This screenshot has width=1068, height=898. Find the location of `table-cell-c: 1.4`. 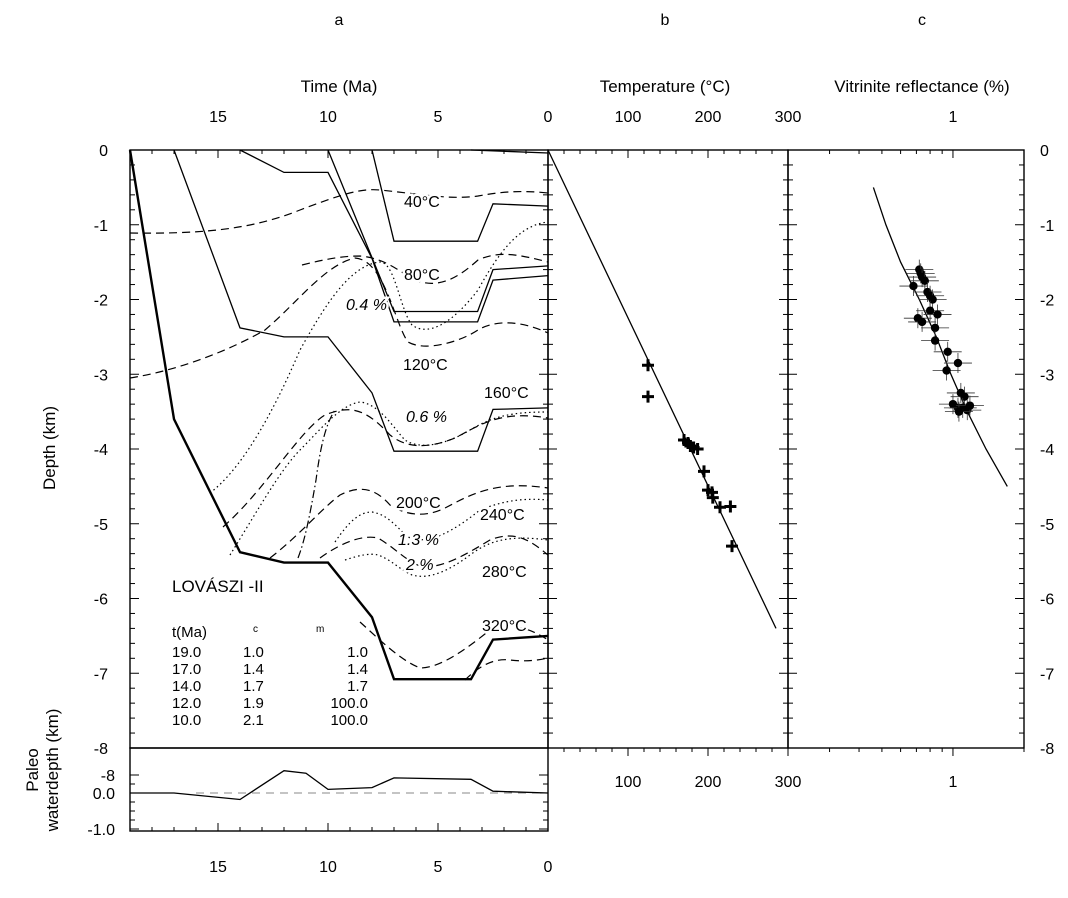

table-cell-c: 1.4 is located at coordinates (253, 669).